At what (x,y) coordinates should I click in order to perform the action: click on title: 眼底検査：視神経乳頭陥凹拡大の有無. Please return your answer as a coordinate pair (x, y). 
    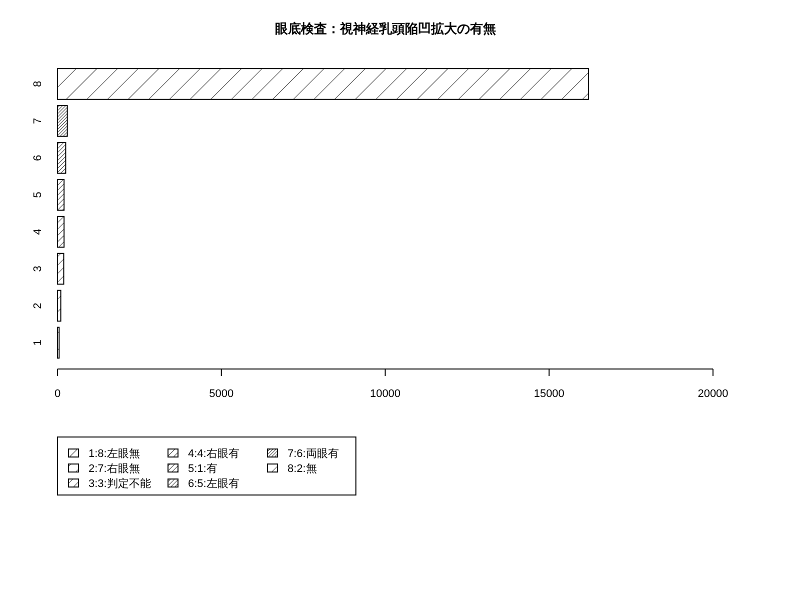
    Looking at the image, I should click on (385, 28).